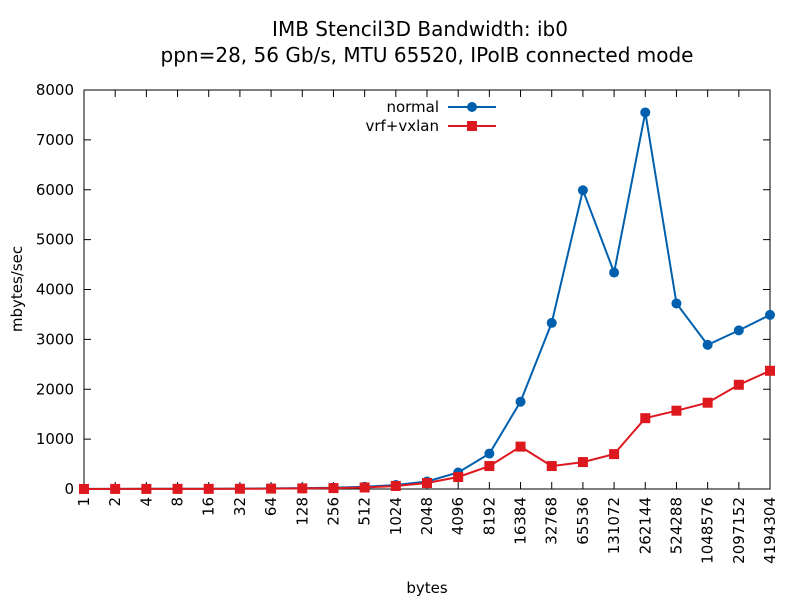  I want to click on y-tick-label: 7000, so click(55, 140).